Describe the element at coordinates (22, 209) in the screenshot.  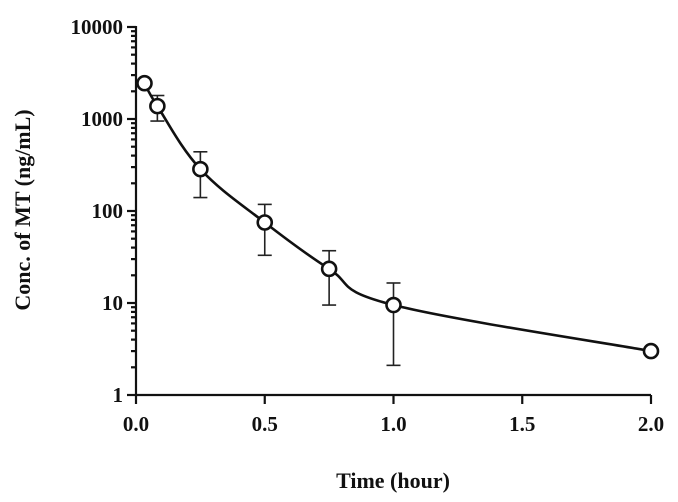
I see `y-axis-title: Conc. of MT (ng/mL)` at that location.